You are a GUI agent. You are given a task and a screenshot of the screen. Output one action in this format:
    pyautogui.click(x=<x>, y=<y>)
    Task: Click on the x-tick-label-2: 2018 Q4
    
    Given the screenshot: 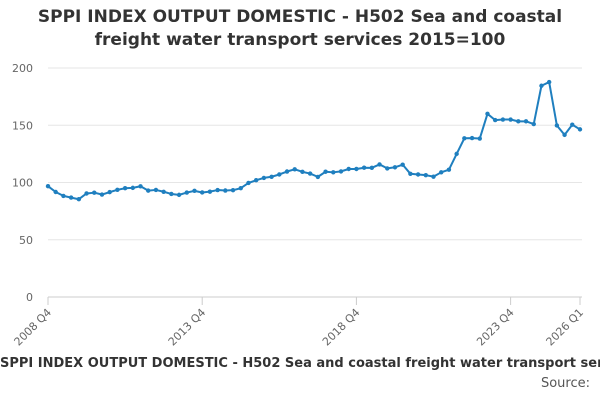 What is the action you would take?
    pyautogui.click(x=341, y=327)
    